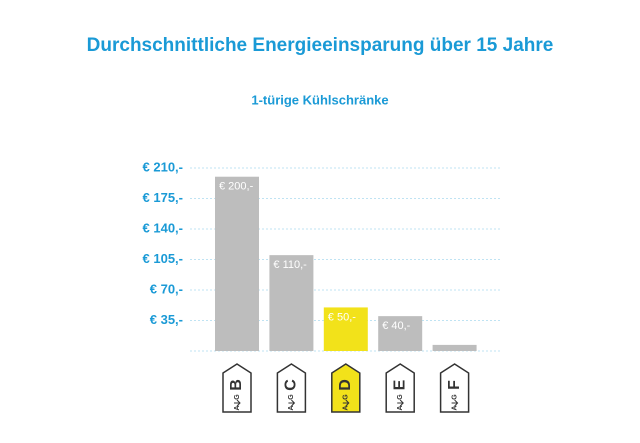 Image resolution: width=640 pixels, height=443 pixels. I want to click on y-tick-label: € 70,-, so click(166, 288).